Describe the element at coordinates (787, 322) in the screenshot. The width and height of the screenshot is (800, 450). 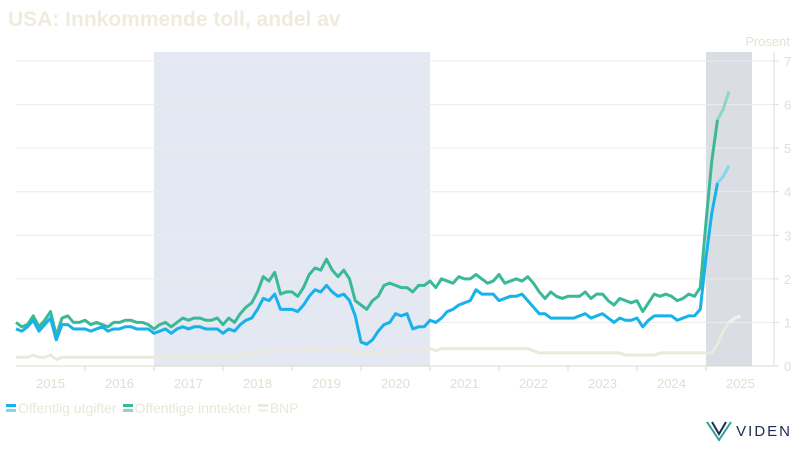
I see `y-tick-label: 1` at that location.